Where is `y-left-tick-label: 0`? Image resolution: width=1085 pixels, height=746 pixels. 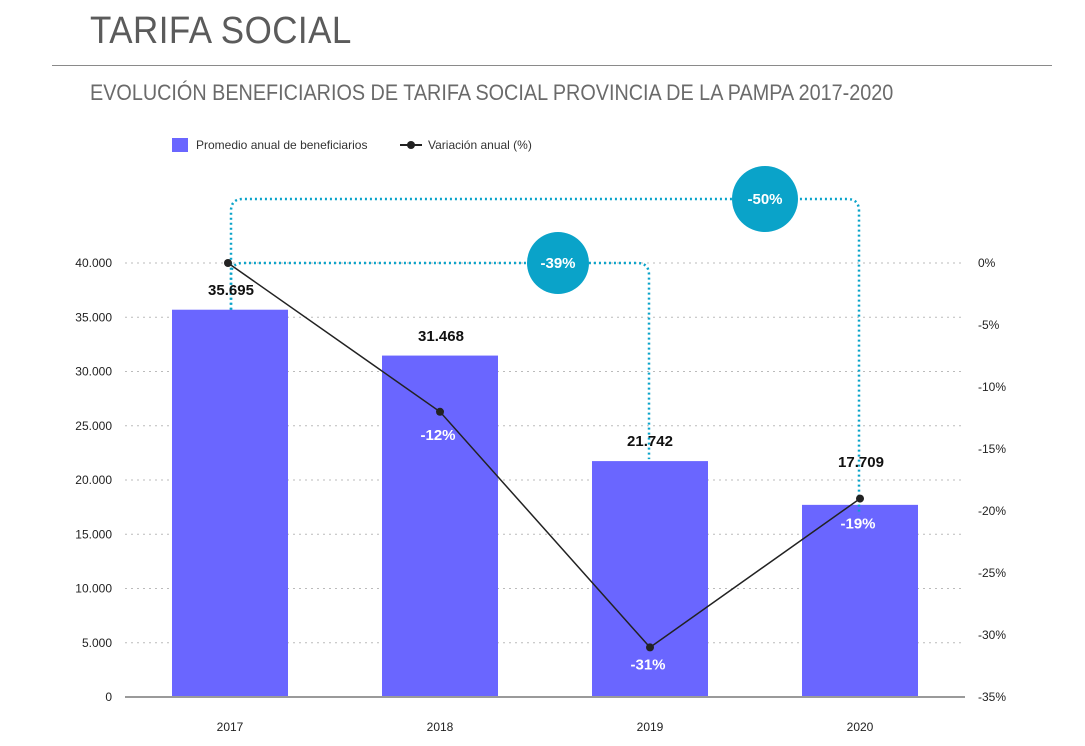 y-left-tick-label: 0 is located at coordinates (108, 697).